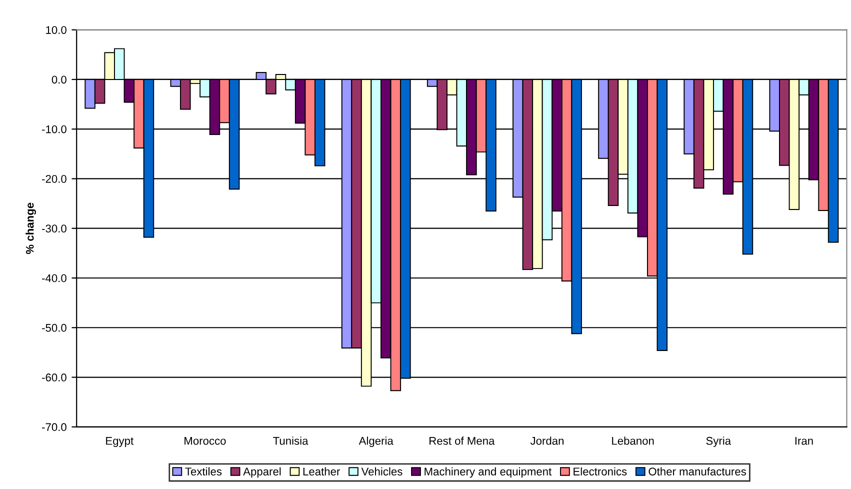  What do you see at coordinates (54, 129) in the screenshot?
I see `y-tick-label: -10.0` at bounding box center [54, 129].